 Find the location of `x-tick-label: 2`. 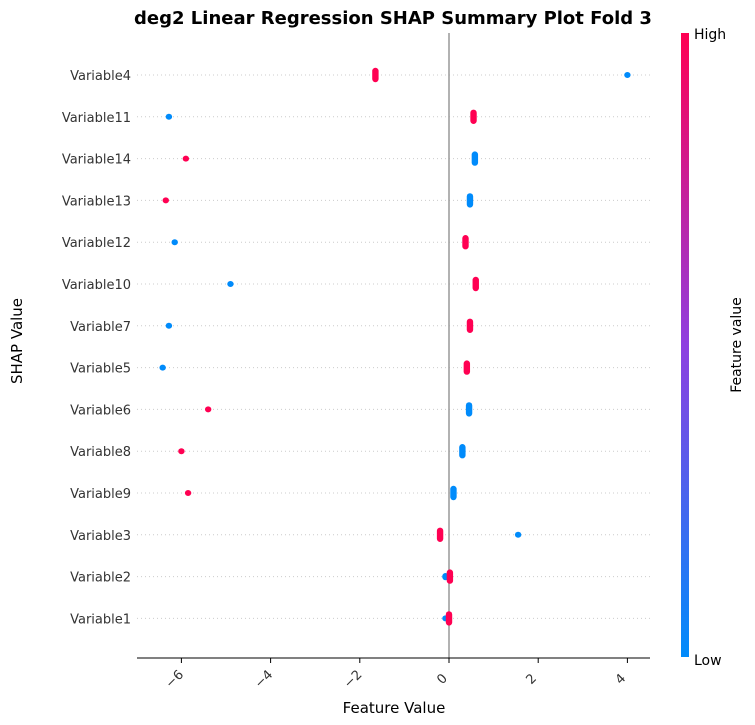

x-tick-label: 2 is located at coordinates (531, 679).